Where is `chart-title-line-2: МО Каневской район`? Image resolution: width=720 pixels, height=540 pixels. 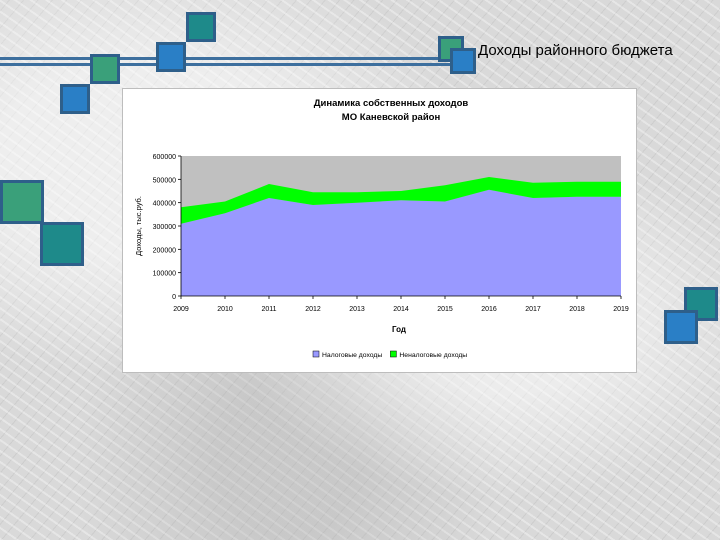
chart-title-line-2: МО Каневской район is located at coordinates (391, 117).